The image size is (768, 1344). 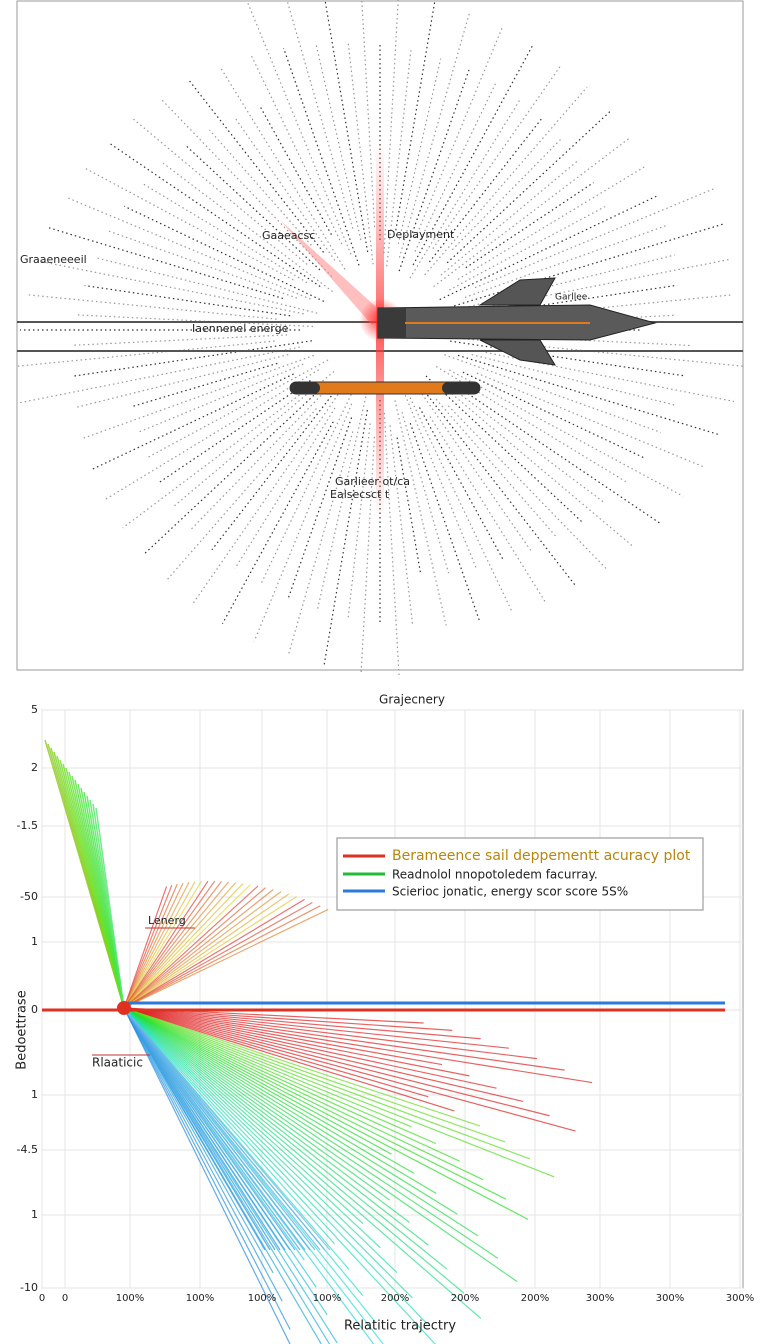 I want to click on x-tick-label: 0, so click(x=42, y=1298).